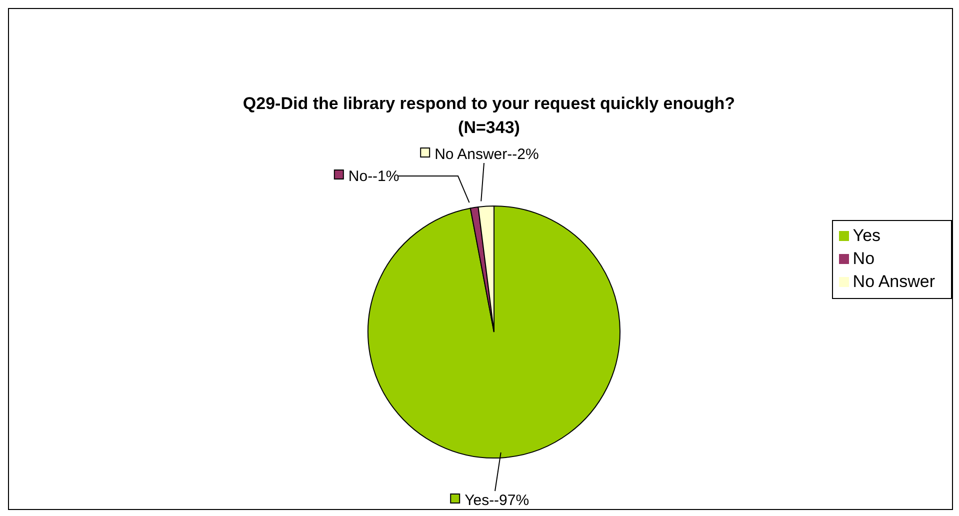 The height and width of the screenshot is (516, 959). I want to click on data-label: No--1%, so click(374, 176).